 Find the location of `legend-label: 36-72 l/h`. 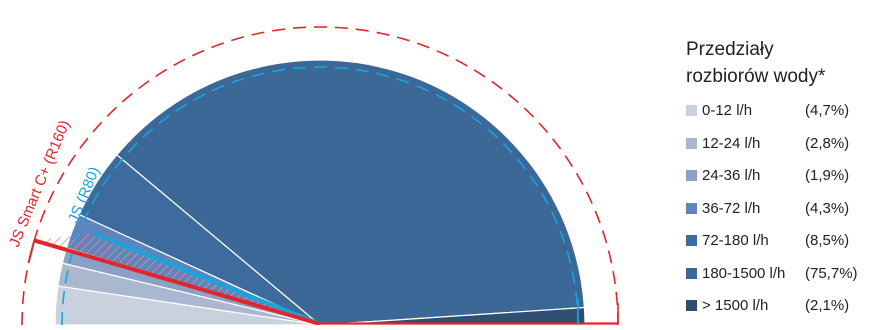

legend-label: 36-72 l/h is located at coordinates (731, 208).